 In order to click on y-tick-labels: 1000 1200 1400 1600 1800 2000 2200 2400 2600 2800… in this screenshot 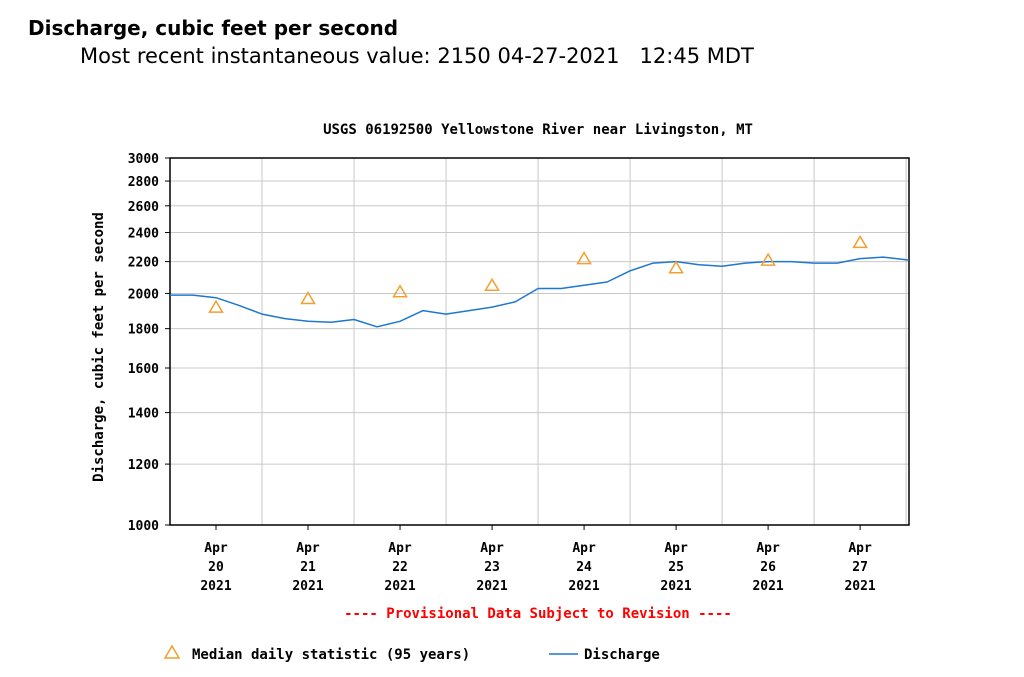, I will do `click(149, 343)`.